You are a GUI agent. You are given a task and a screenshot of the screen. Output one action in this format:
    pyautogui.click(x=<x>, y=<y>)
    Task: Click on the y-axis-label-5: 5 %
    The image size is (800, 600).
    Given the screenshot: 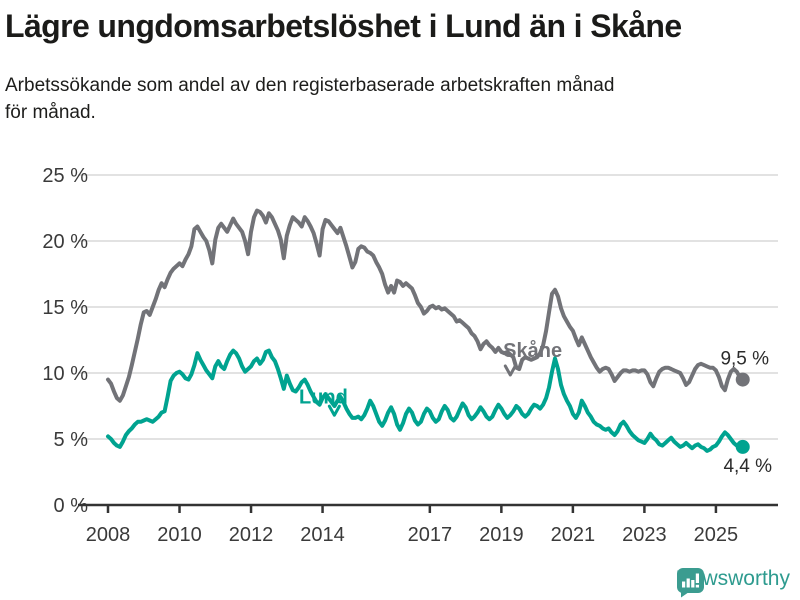 What is the action you would take?
    pyautogui.click(x=71, y=440)
    